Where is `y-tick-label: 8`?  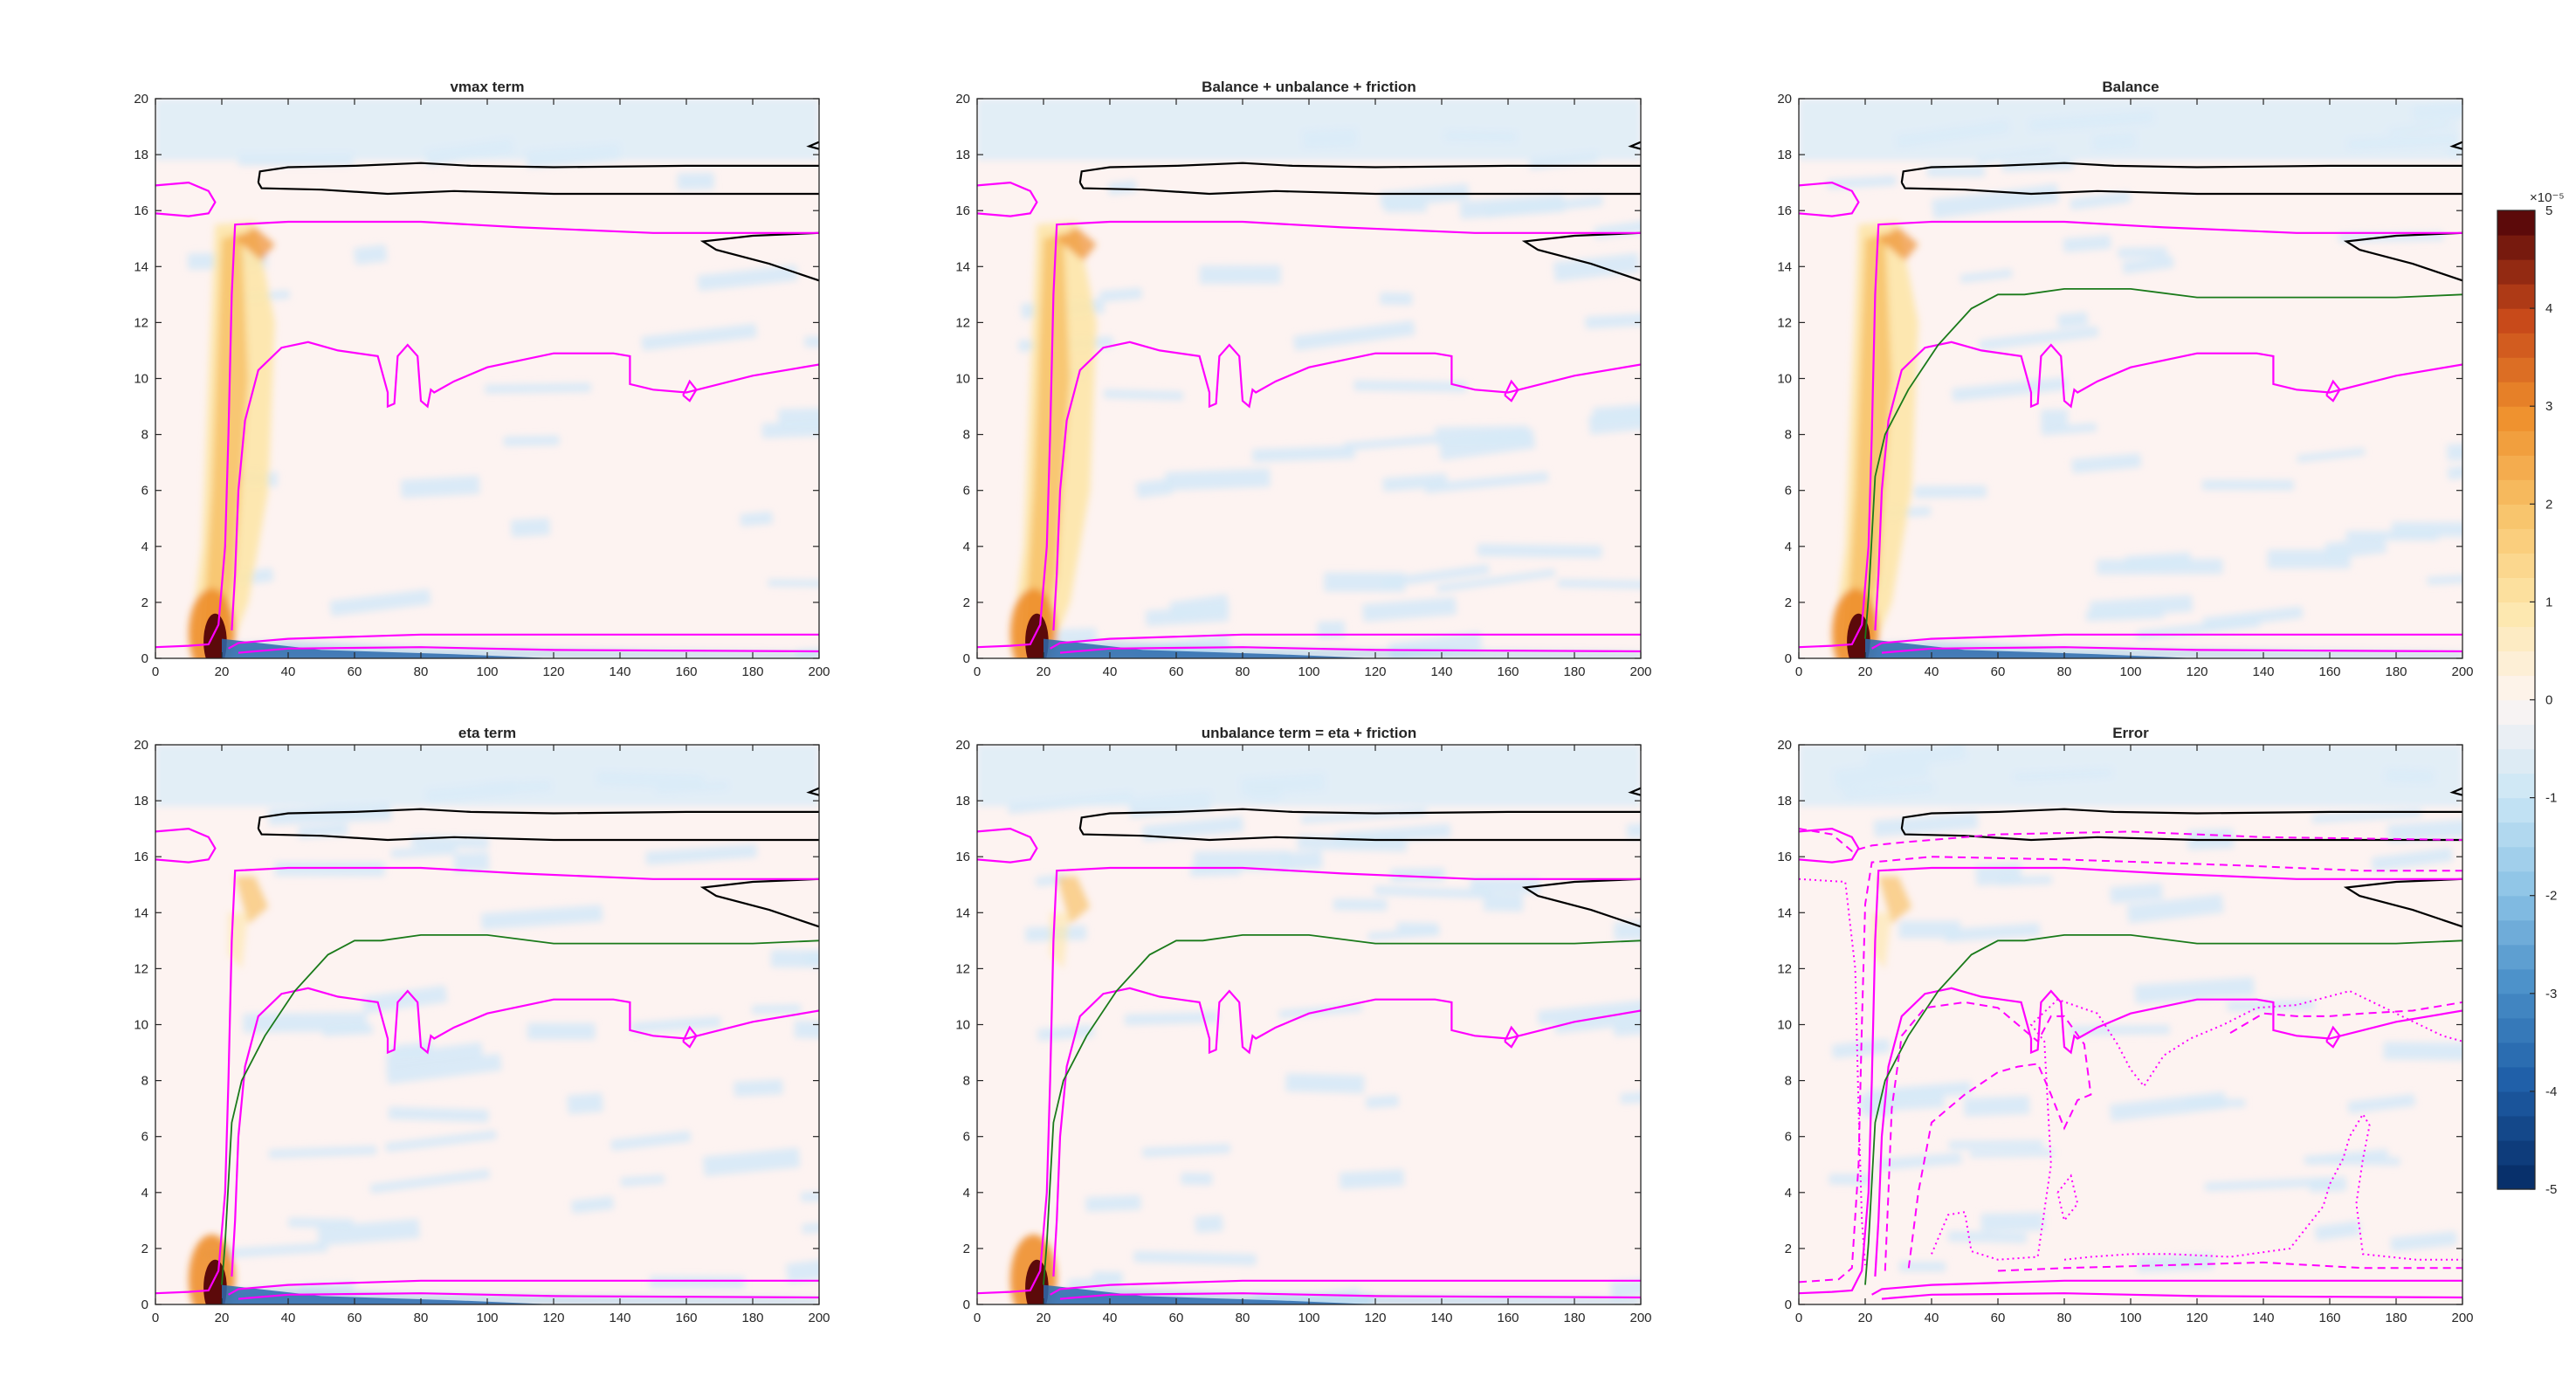 y-tick-label: 8 is located at coordinates (966, 1082).